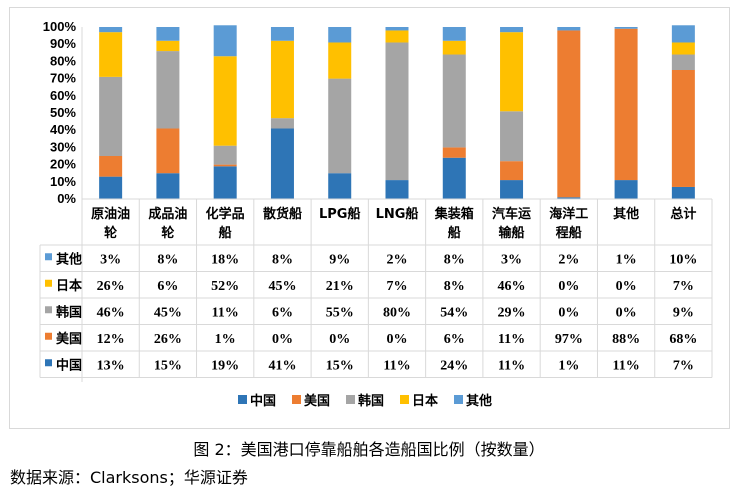 This screenshot has width=738, height=495. Describe the element at coordinates (111, 339) in the screenshot. I see `data-label: 12%` at that location.